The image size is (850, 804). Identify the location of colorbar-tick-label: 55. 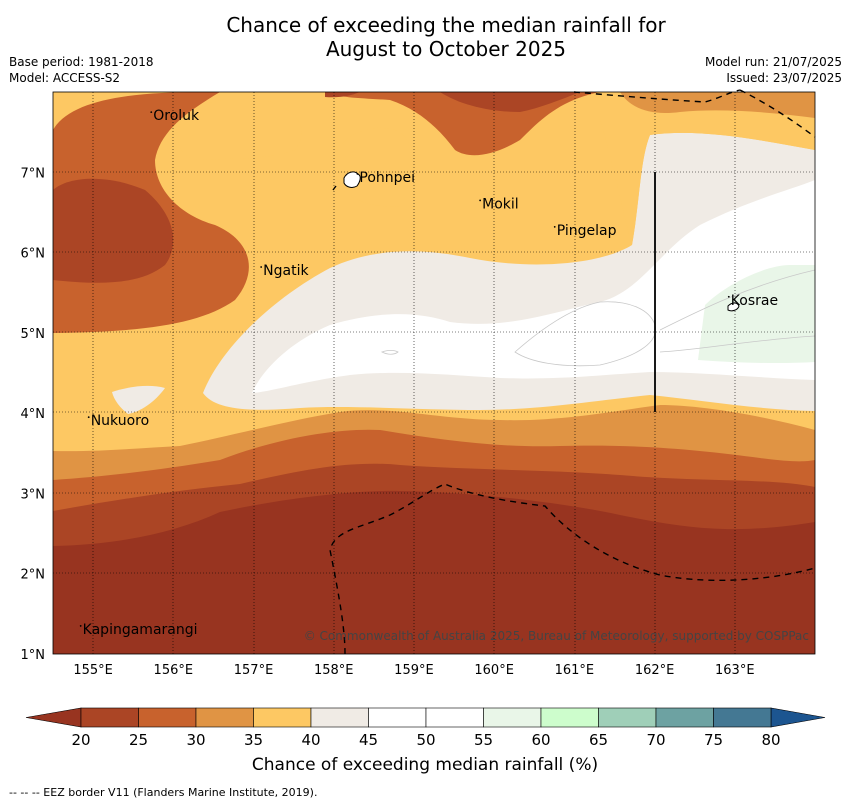
(483, 740).